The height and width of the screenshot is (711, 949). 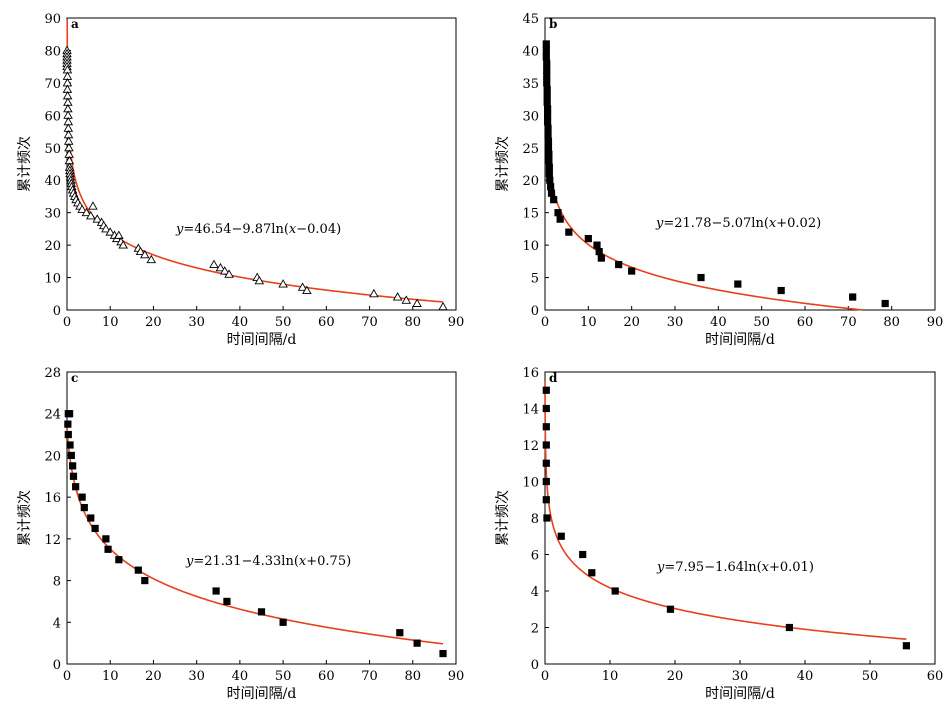 What do you see at coordinates (258, 229) in the screenshot?
I see `fit-equation: y=46.54−9.87ln(x−0.04)` at bounding box center [258, 229].